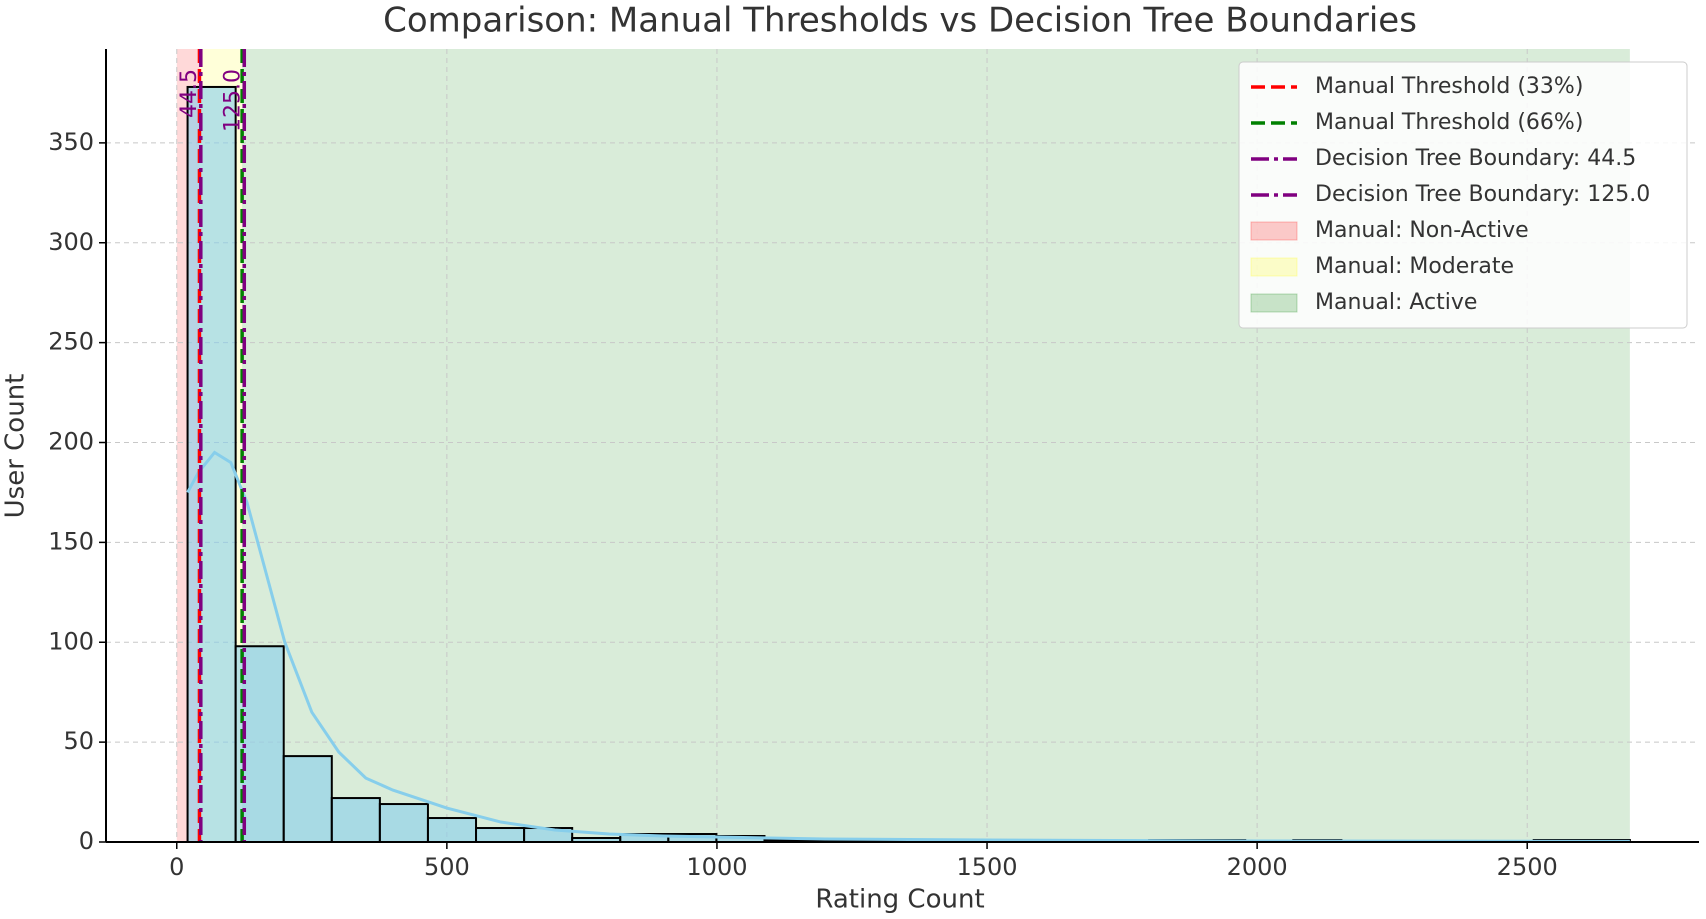 Image resolution: width=1706 pixels, height=919 pixels. Describe the element at coordinates (1475, 158) in the screenshot. I see `legend-label: Decision Tree Boundary: 44.5` at that location.